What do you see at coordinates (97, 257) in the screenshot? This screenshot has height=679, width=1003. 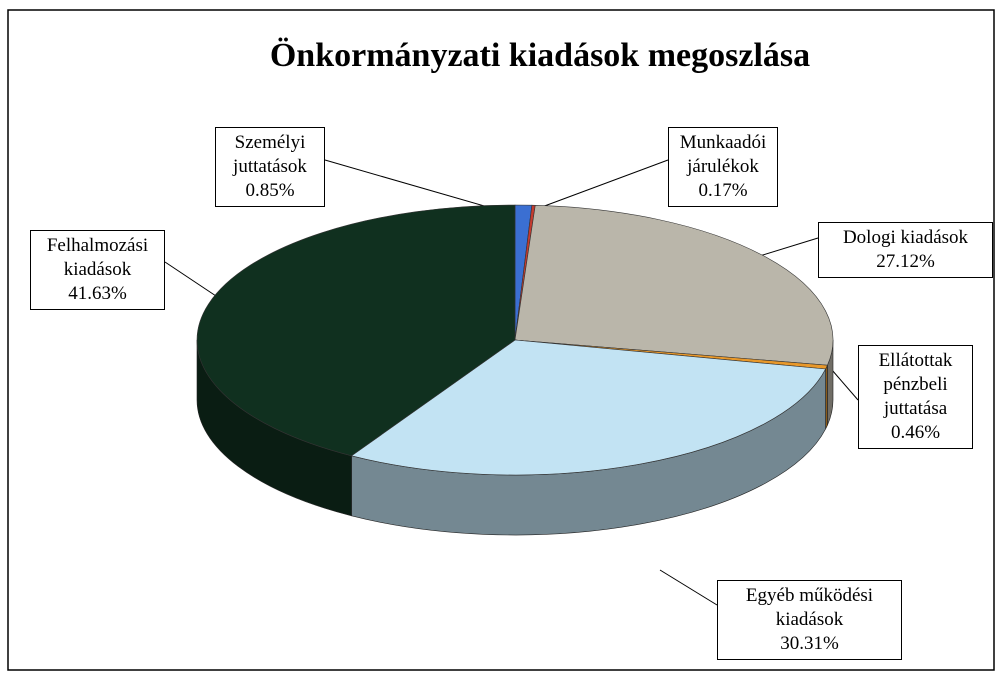 I see `category: Felhalmozási kiadások` at bounding box center [97, 257].